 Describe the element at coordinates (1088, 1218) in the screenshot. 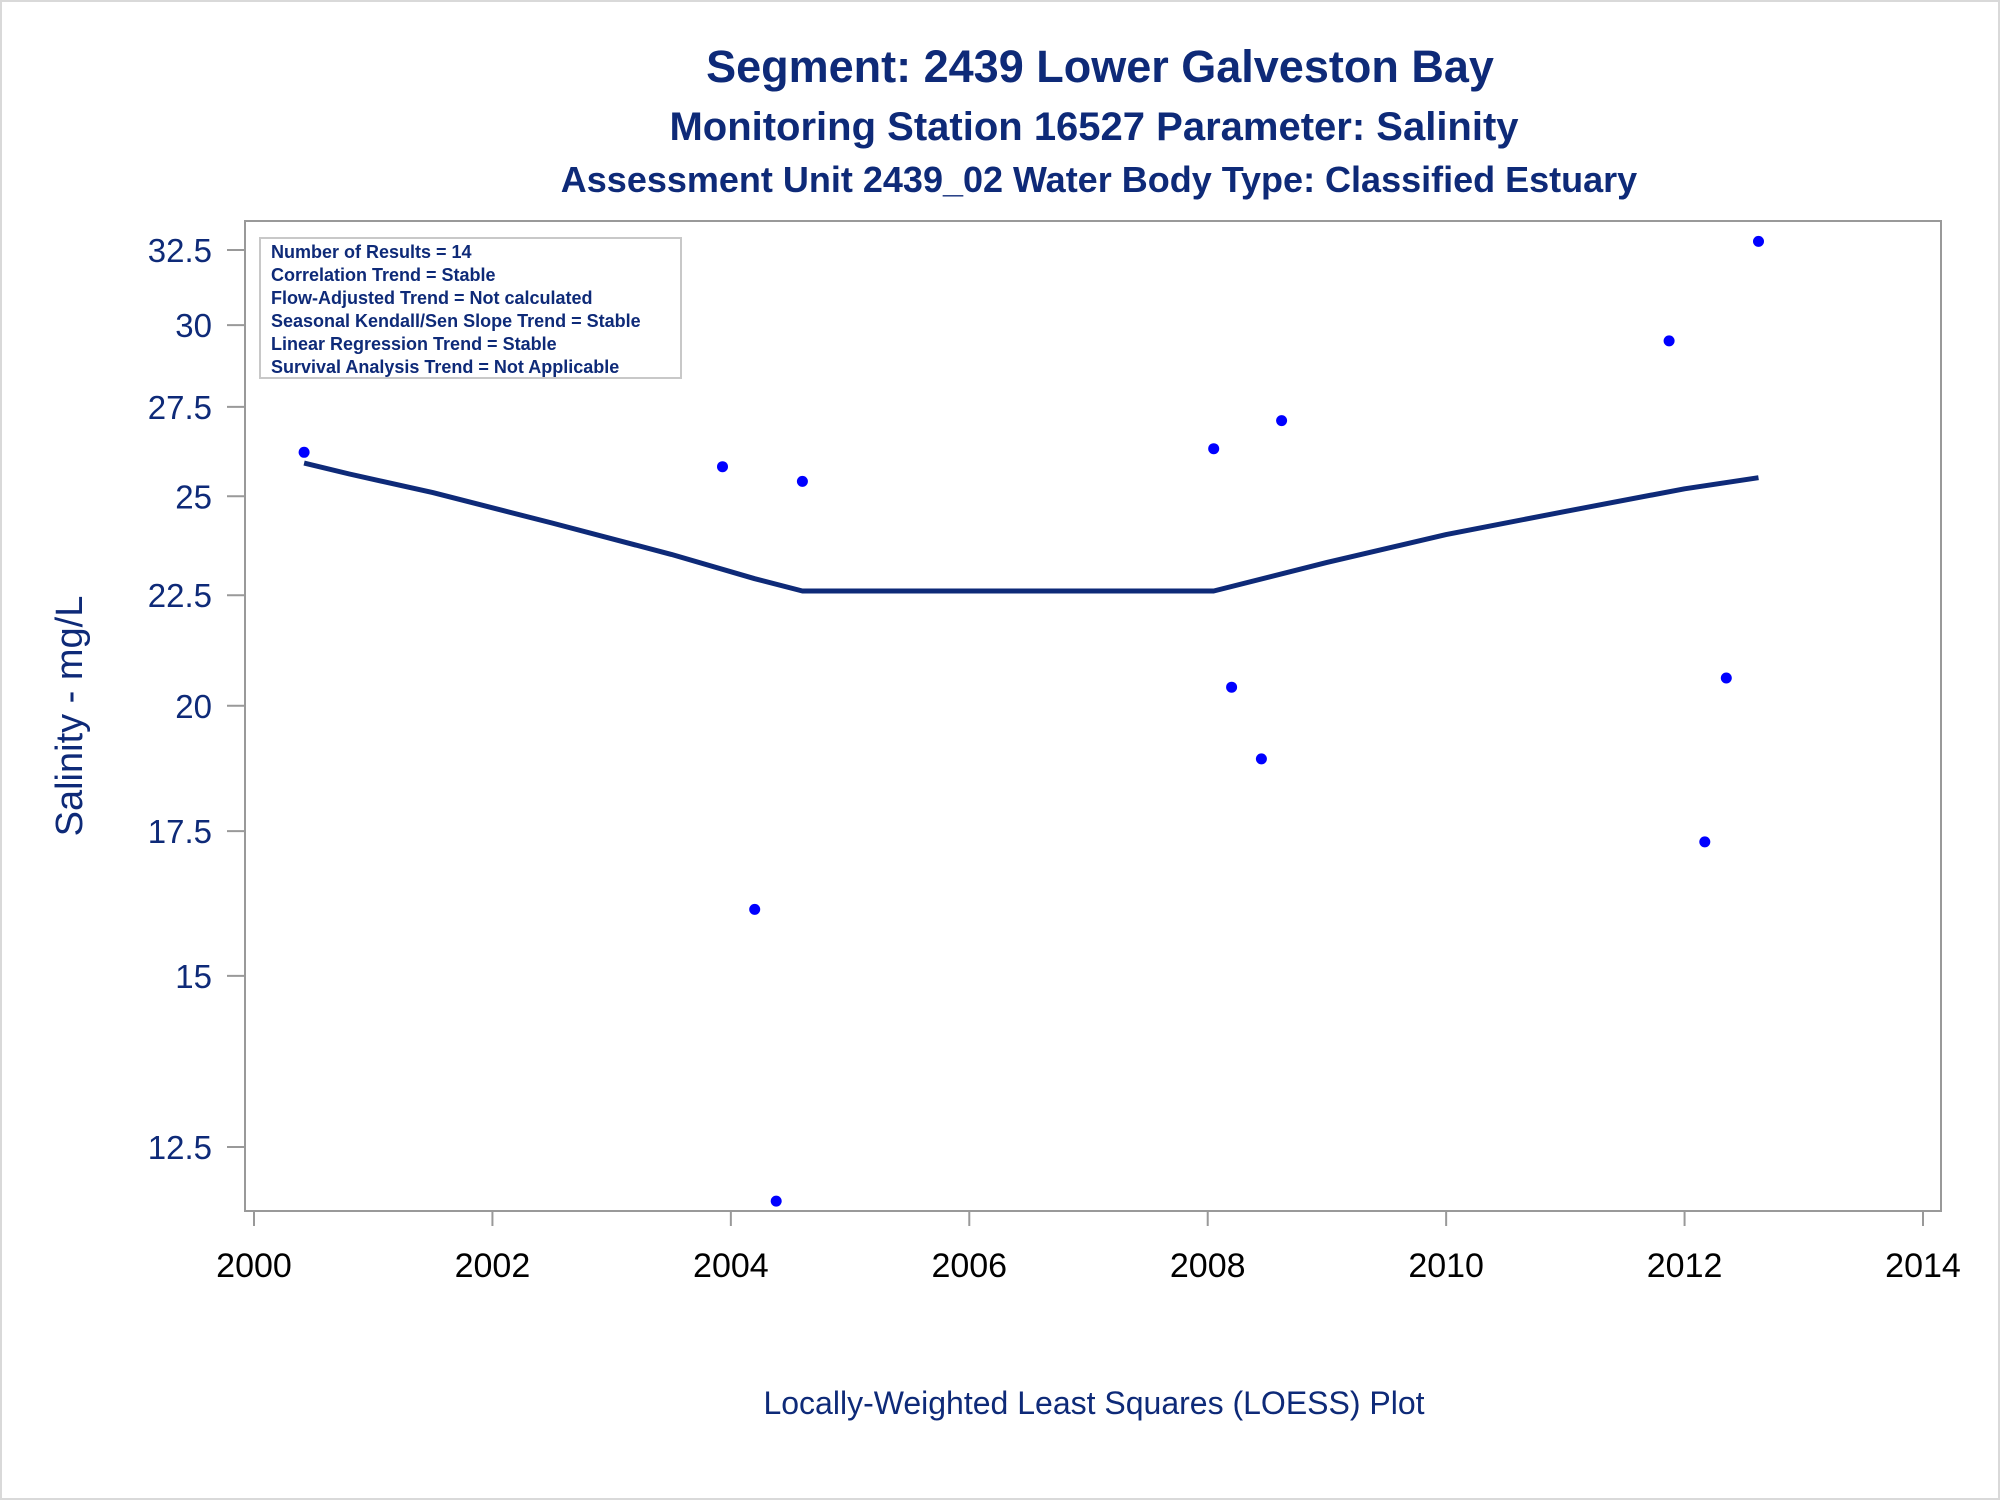

I see `x-axis-ticks` at that location.